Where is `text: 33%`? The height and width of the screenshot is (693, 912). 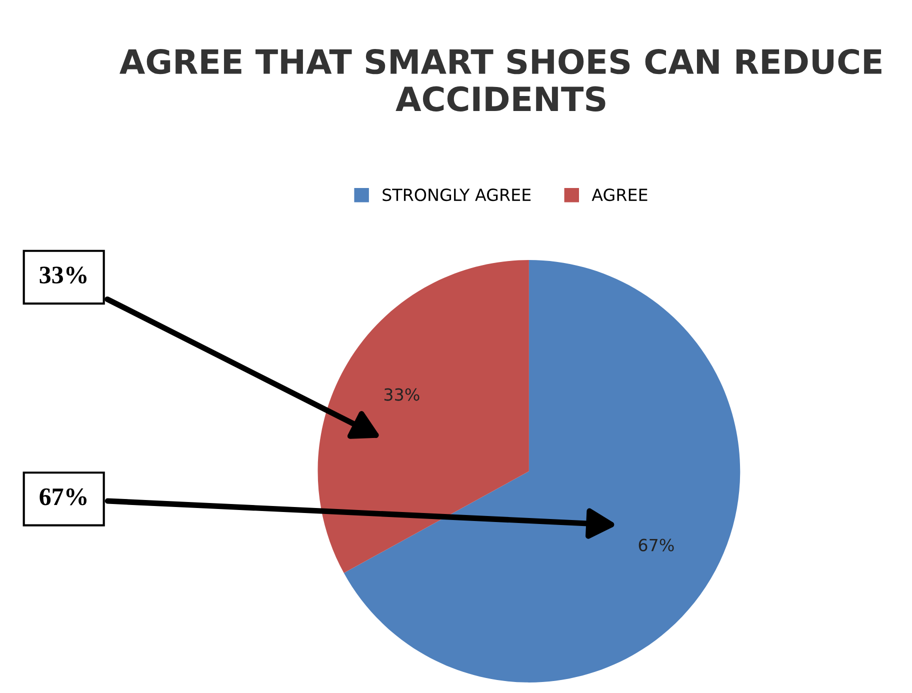
text: 33% is located at coordinates (63, 275).